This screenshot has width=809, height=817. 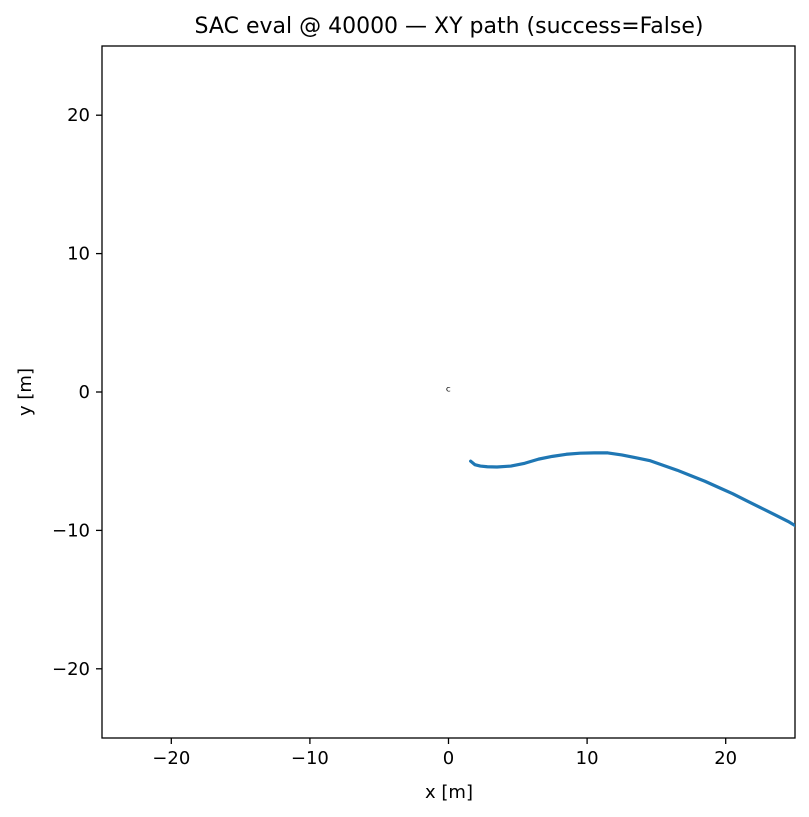 I want to click on x-tick-label: 10, so click(x=587, y=758).